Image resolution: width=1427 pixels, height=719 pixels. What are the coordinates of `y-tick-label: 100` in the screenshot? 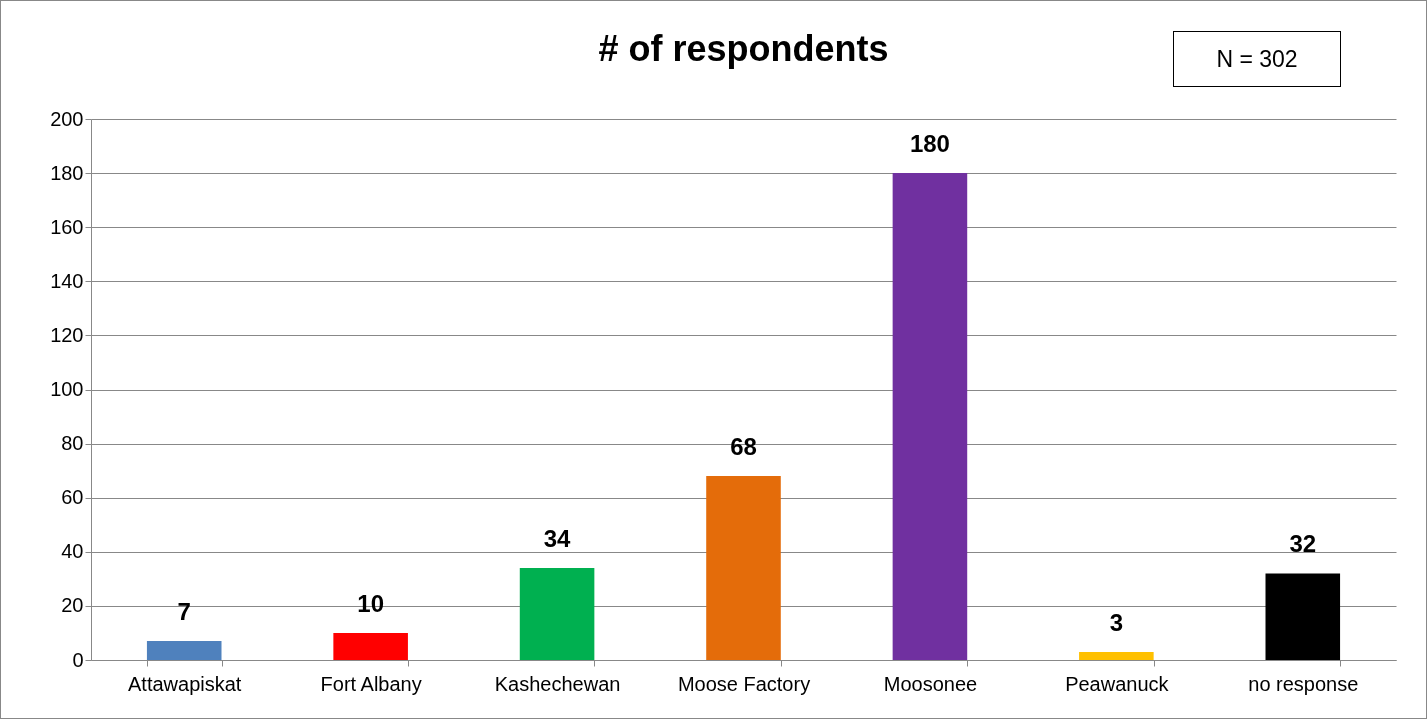 It's located at (67, 389).